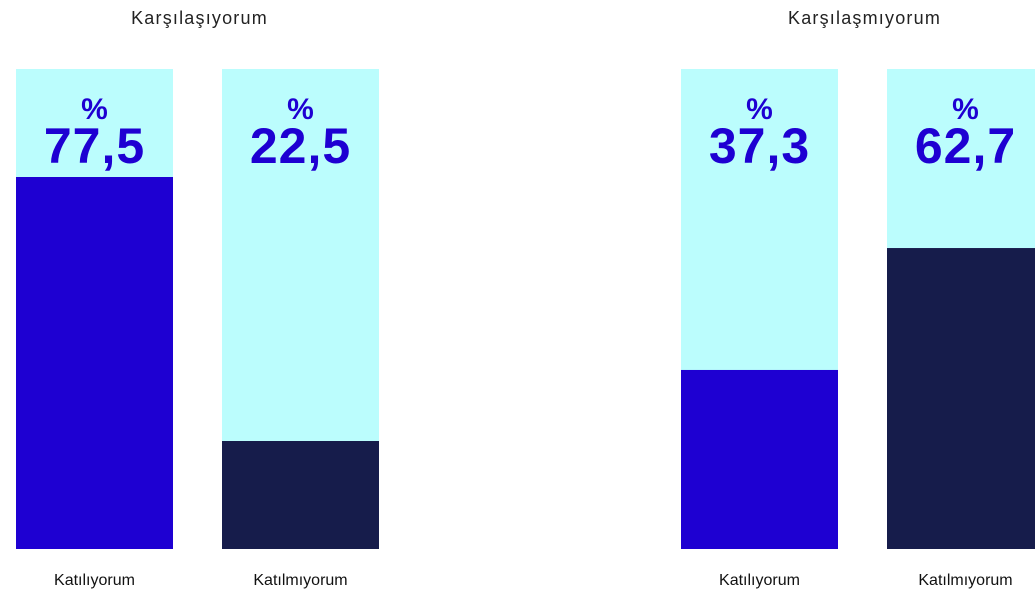  What do you see at coordinates (199, 18) in the screenshot?
I see `group-title: Karşılaşıyorum` at bounding box center [199, 18].